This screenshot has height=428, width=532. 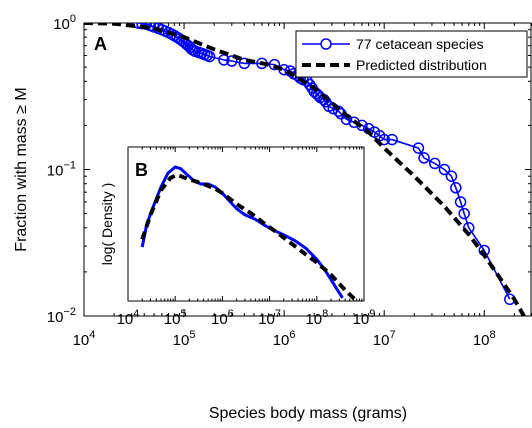 What do you see at coordinates (308, 413) in the screenshot?
I see `x-axis-label: Species body mass (grams)` at bounding box center [308, 413].